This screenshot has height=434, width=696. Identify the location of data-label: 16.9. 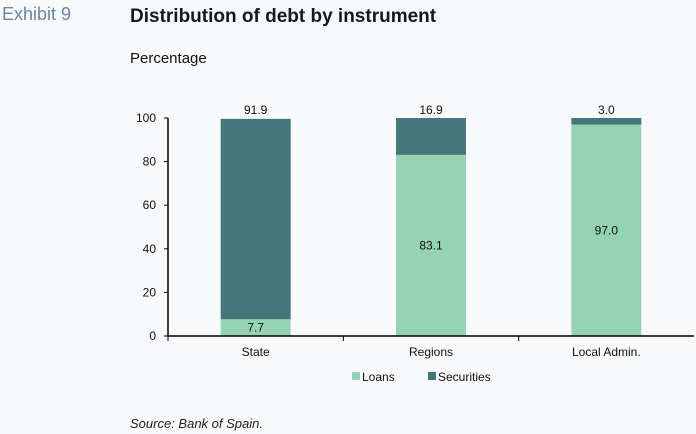
(431, 110).